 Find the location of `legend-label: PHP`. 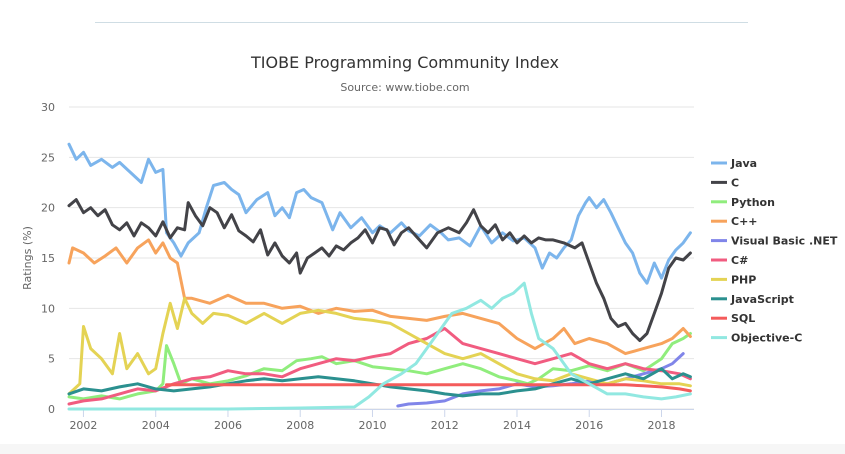

legend-label: PHP is located at coordinates (743, 279).